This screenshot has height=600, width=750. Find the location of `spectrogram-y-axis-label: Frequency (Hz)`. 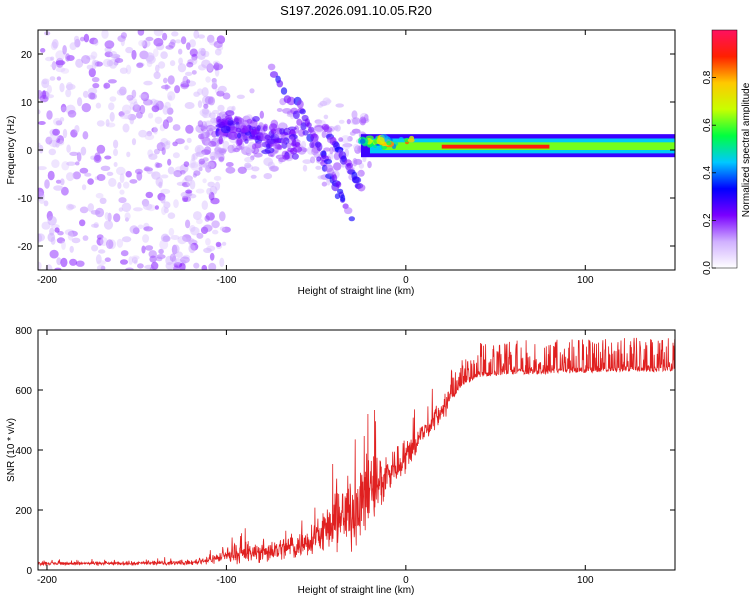

spectrogram-y-axis-label: Frequency (Hz) is located at coordinates (11, 150).